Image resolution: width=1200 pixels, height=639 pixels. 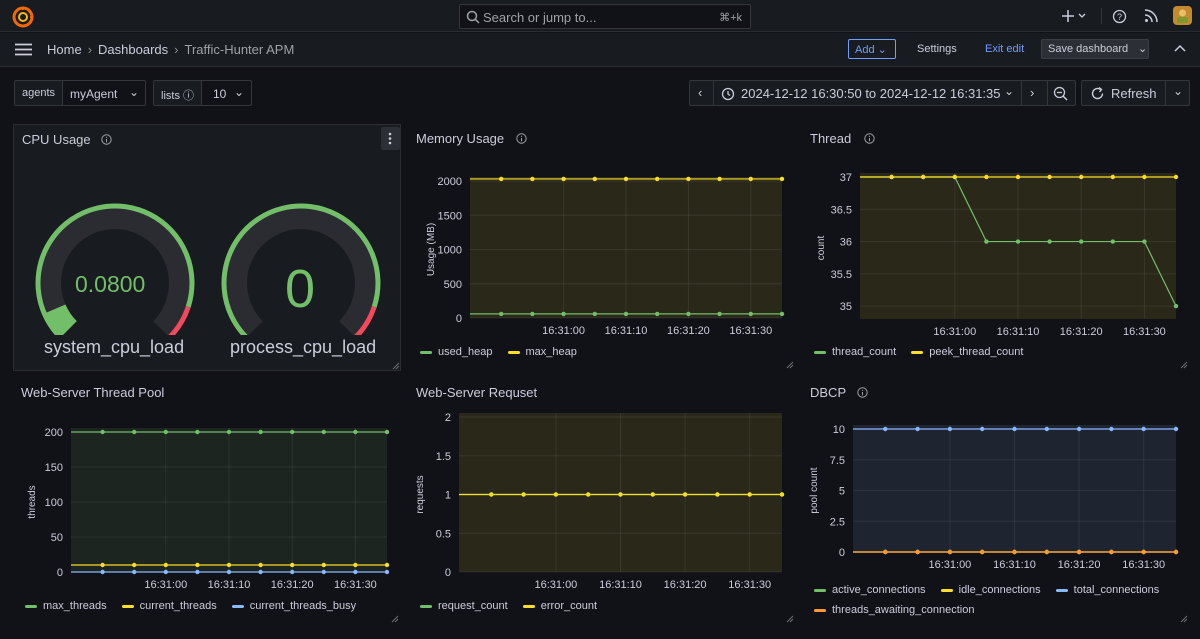 I want to click on legend-item: max_threads, so click(x=66, y=606).